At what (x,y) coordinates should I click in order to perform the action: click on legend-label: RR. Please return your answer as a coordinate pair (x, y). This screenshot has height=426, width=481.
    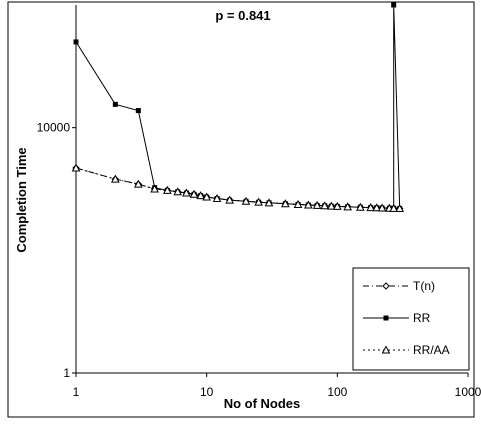
    Looking at the image, I should click on (422, 318).